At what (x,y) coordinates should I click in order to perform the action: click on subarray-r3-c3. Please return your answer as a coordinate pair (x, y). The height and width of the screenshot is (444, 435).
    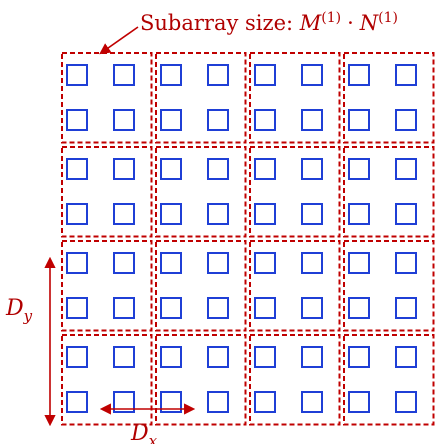
    Looking at the image, I should click on (295, 286).